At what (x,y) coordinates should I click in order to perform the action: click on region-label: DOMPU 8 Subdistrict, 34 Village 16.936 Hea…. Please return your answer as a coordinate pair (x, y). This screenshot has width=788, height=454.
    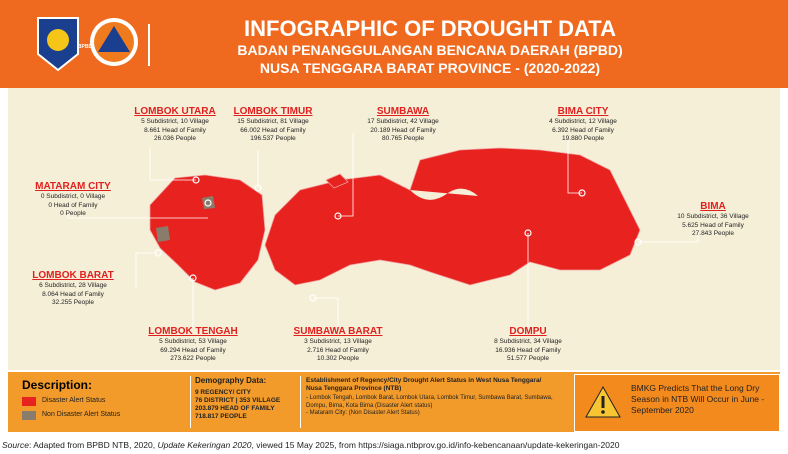
    Looking at the image, I should click on (528, 344).